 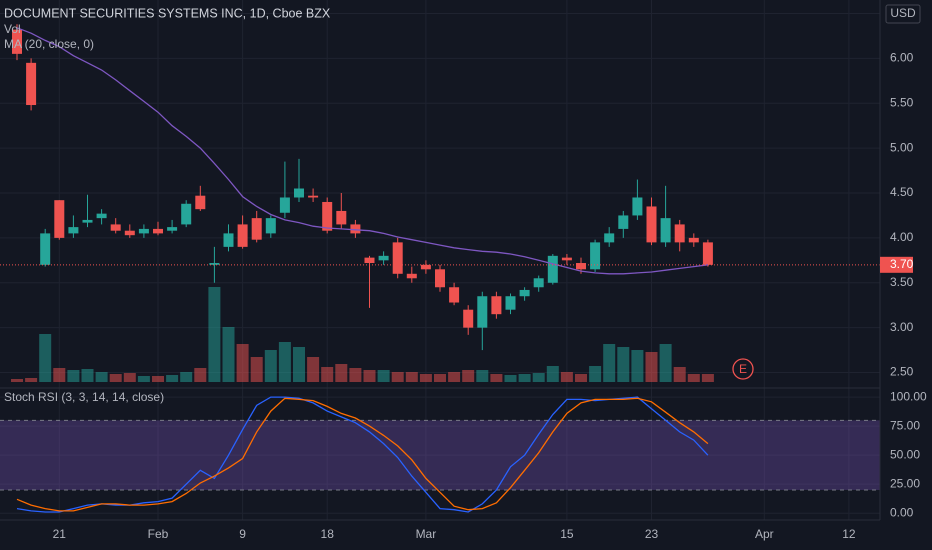 I want to click on currency-badge, so click(x=903, y=14).